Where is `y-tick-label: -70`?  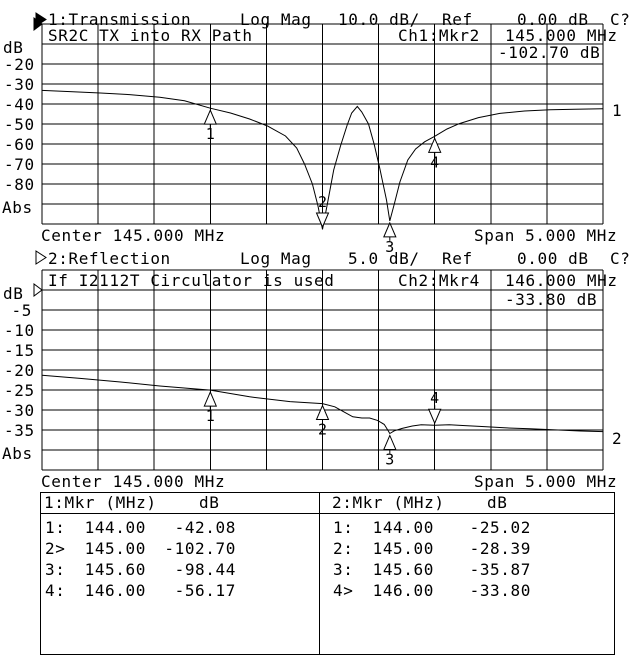
y-tick-label: -70 is located at coordinates (19, 164).